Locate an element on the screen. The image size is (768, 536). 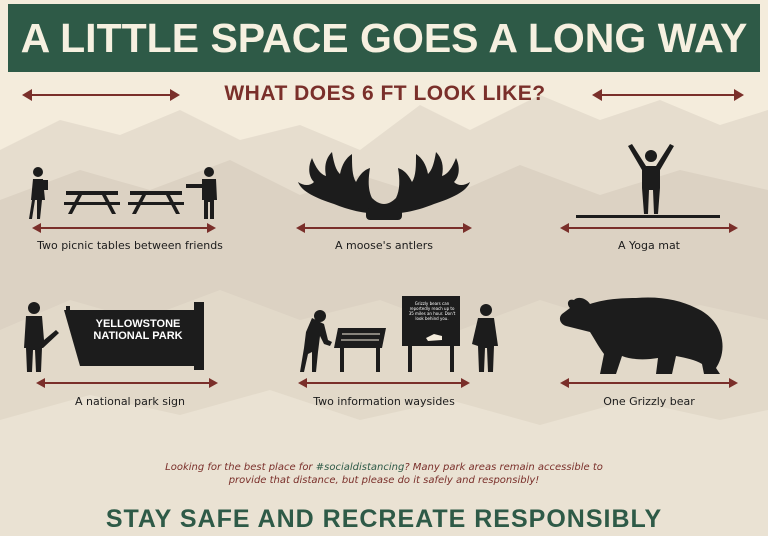
grizzly-bear-icon is located at coordinates (641, 335).